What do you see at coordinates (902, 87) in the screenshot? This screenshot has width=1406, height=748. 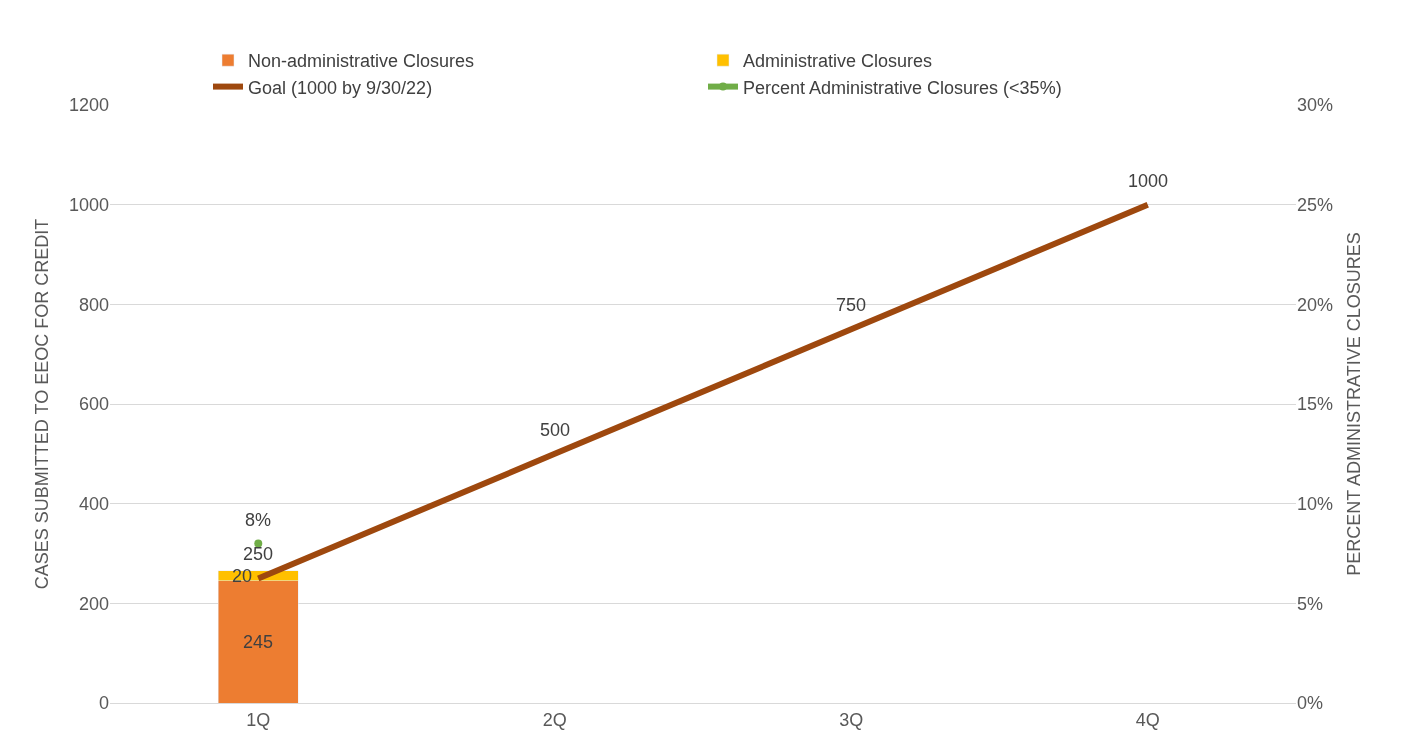 I see `legend-label: Percent Administrative Closures (<35%)` at bounding box center [902, 87].